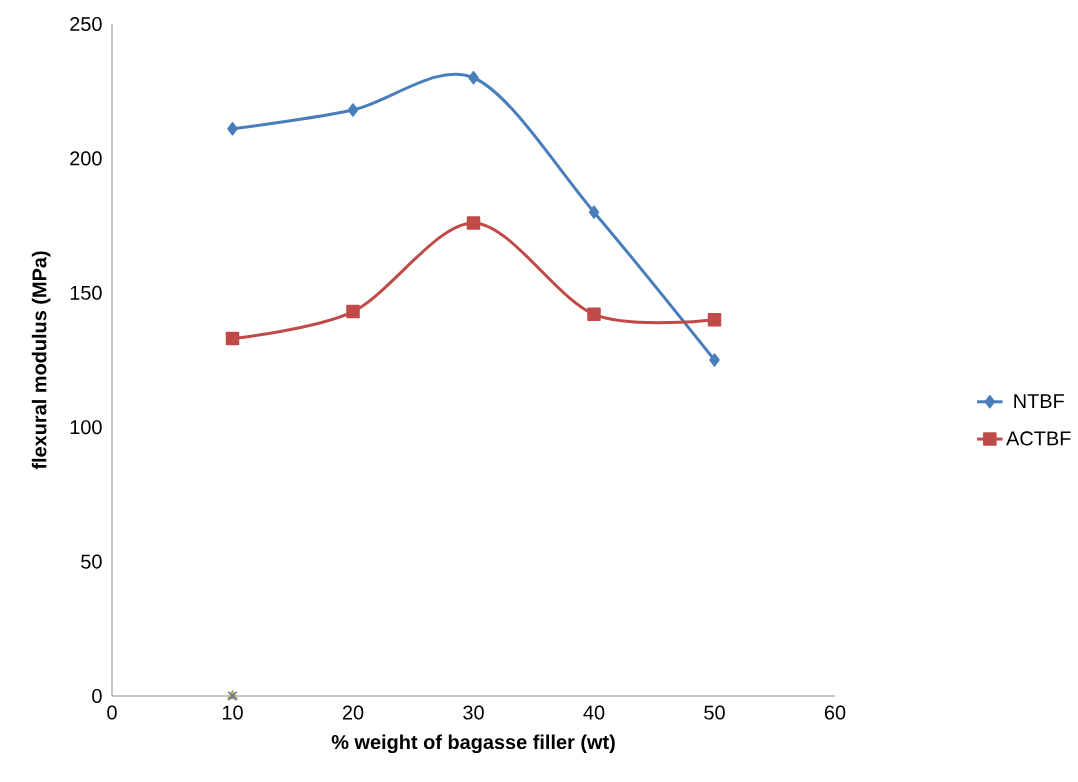 The image size is (1078, 782). Describe the element at coordinates (835, 712) in the screenshot. I see `x-tick-label: 60` at that location.